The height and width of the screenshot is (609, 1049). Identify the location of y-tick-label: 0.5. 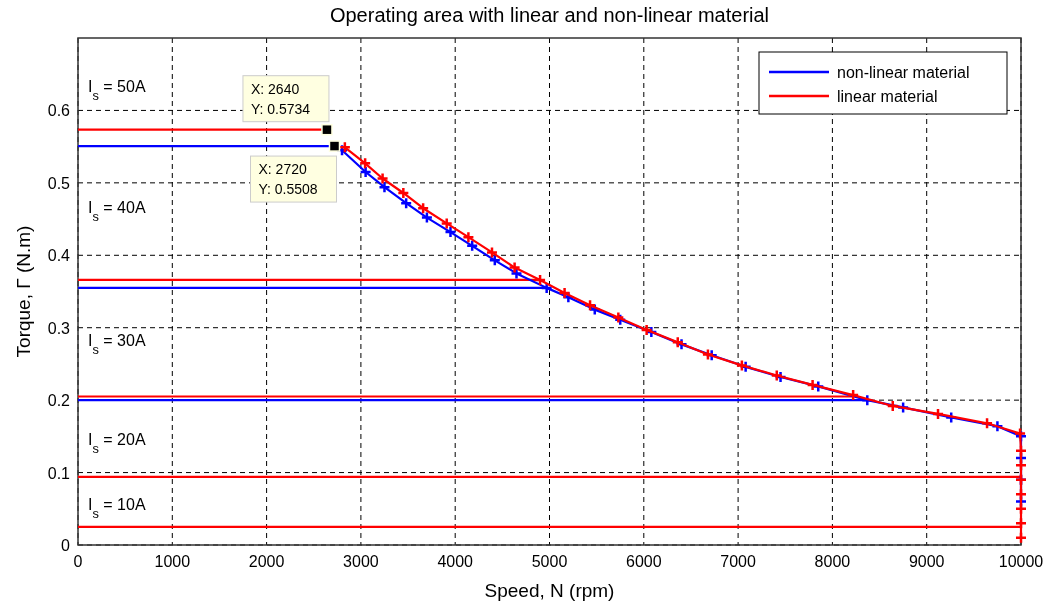
(59, 183).